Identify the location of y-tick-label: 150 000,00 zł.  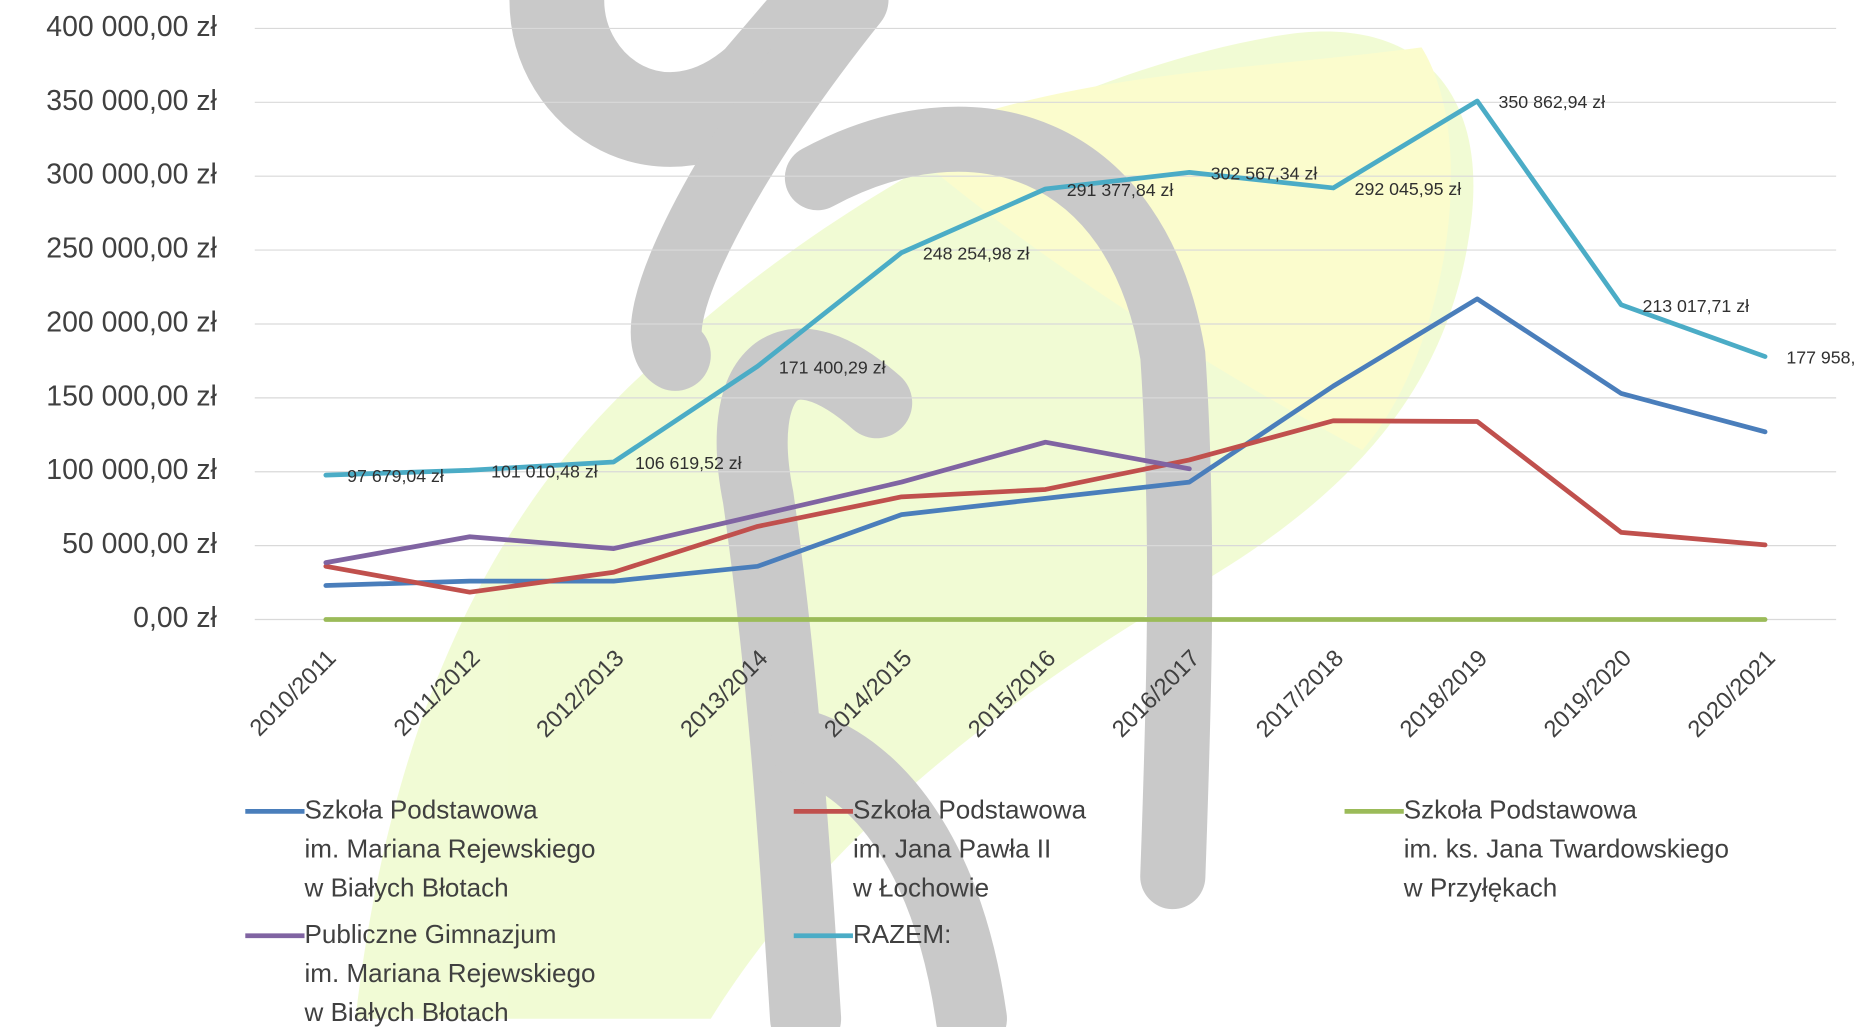
(131, 396).